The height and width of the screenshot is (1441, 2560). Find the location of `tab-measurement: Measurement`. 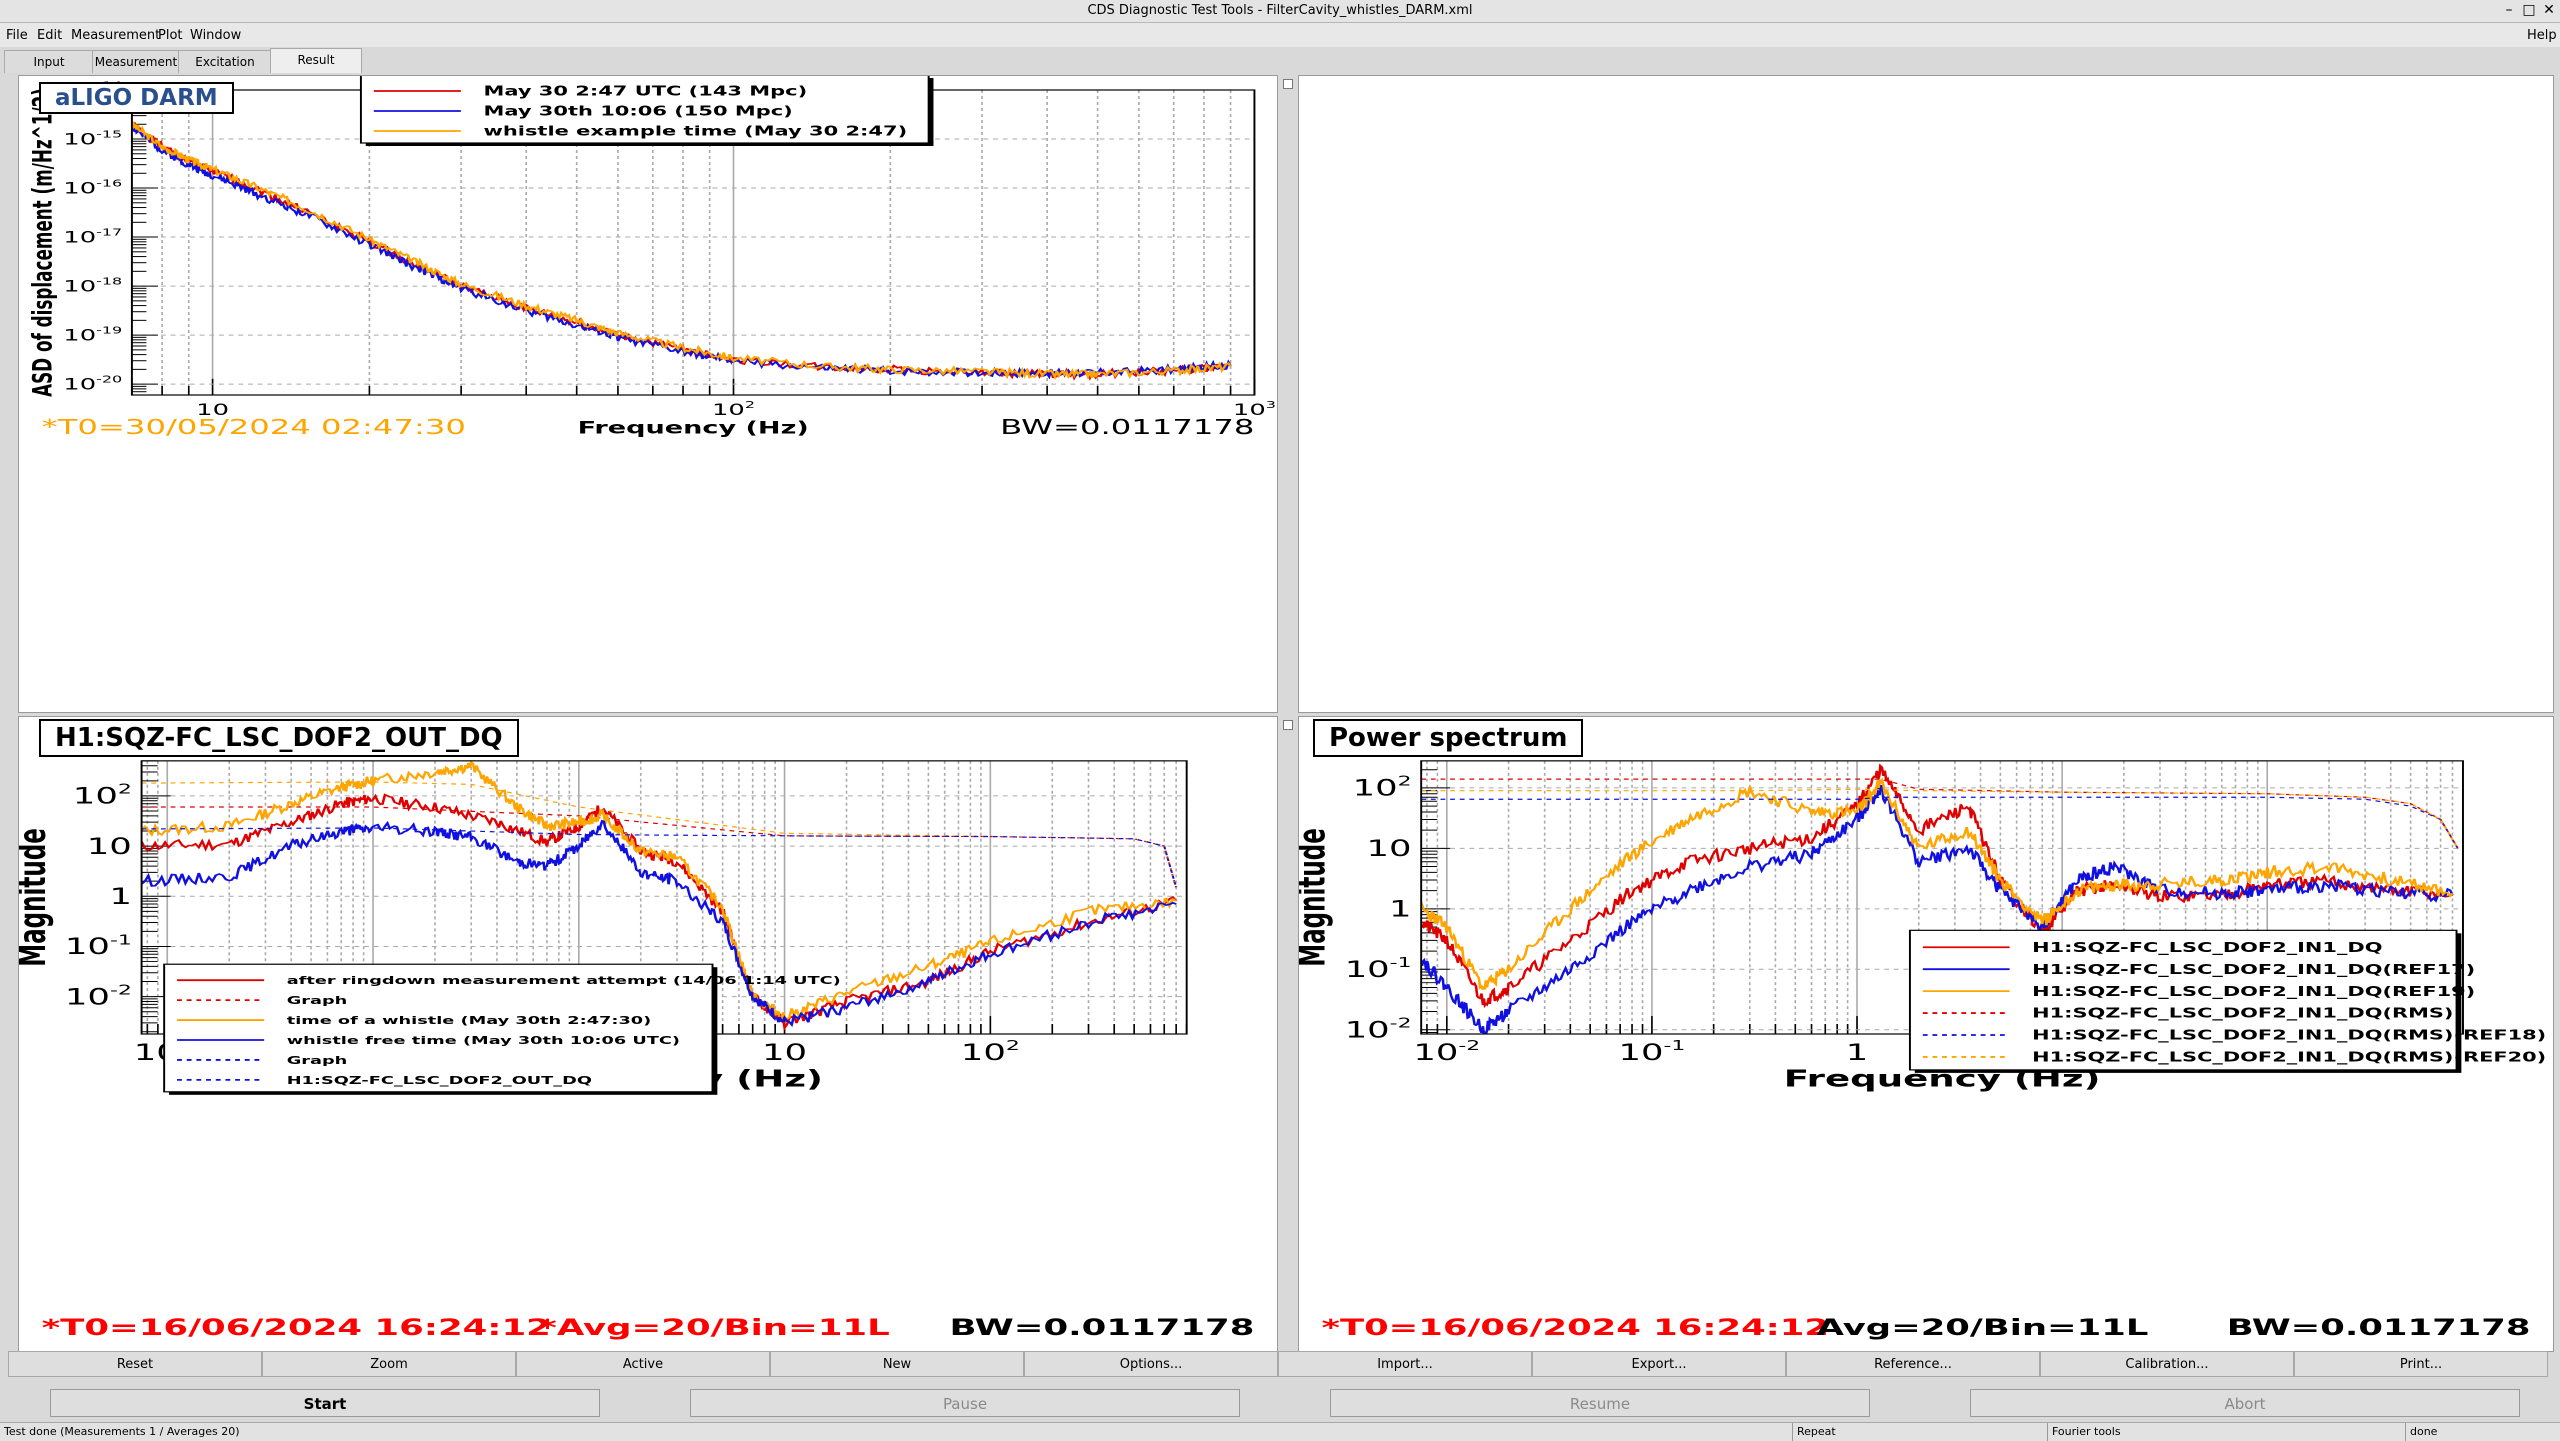

tab-measurement: Measurement is located at coordinates (136, 61).